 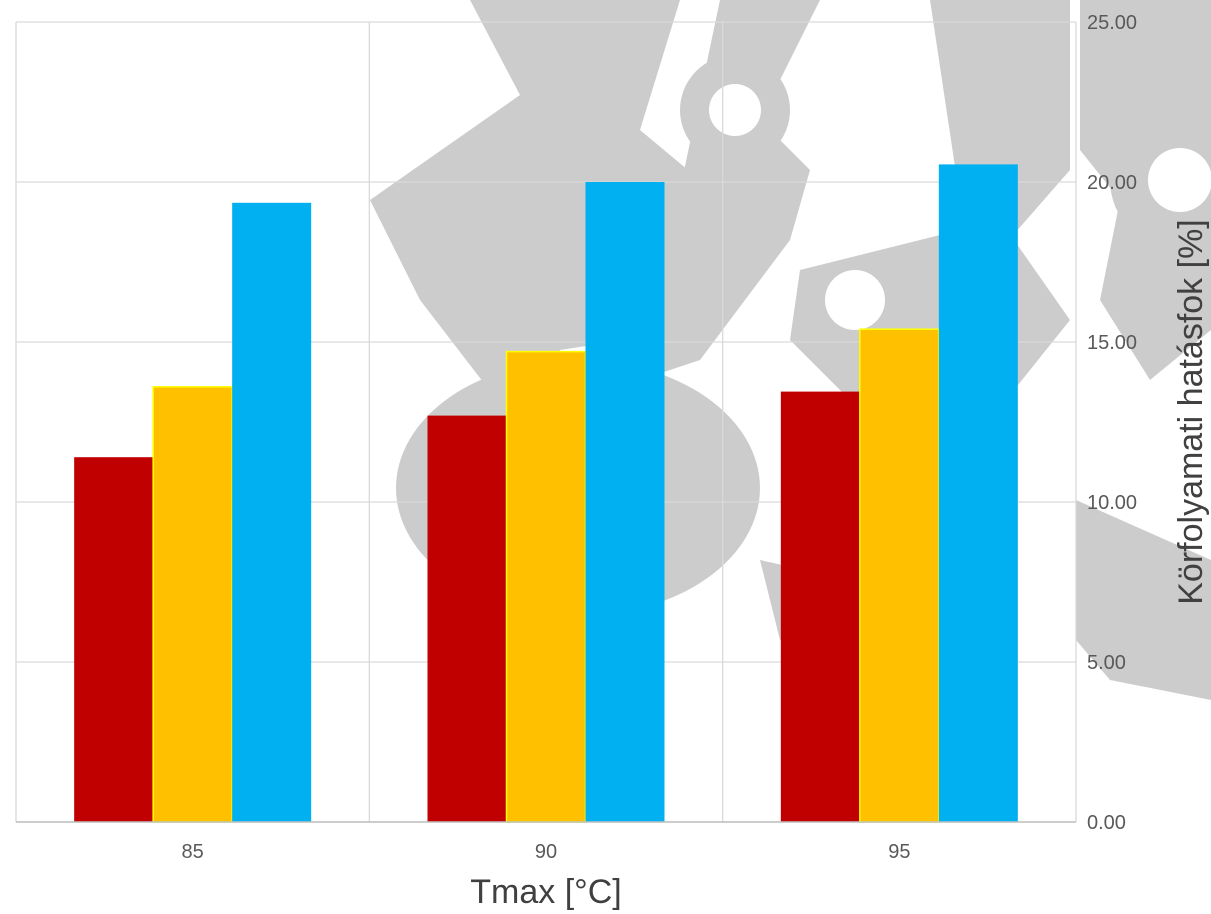 What do you see at coordinates (1112, 503) in the screenshot?
I see `y-tick-label: 10.00` at bounding box center [1112, 503].